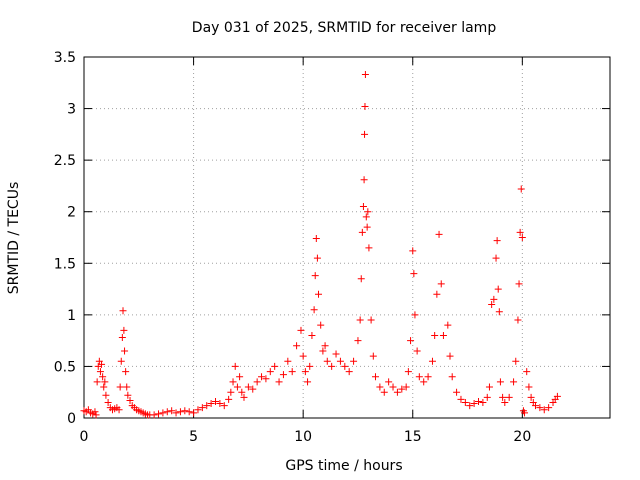 This screenshot has width=640, height=480. I want to click on y-tick-label: 2.5, so click(65, 161).